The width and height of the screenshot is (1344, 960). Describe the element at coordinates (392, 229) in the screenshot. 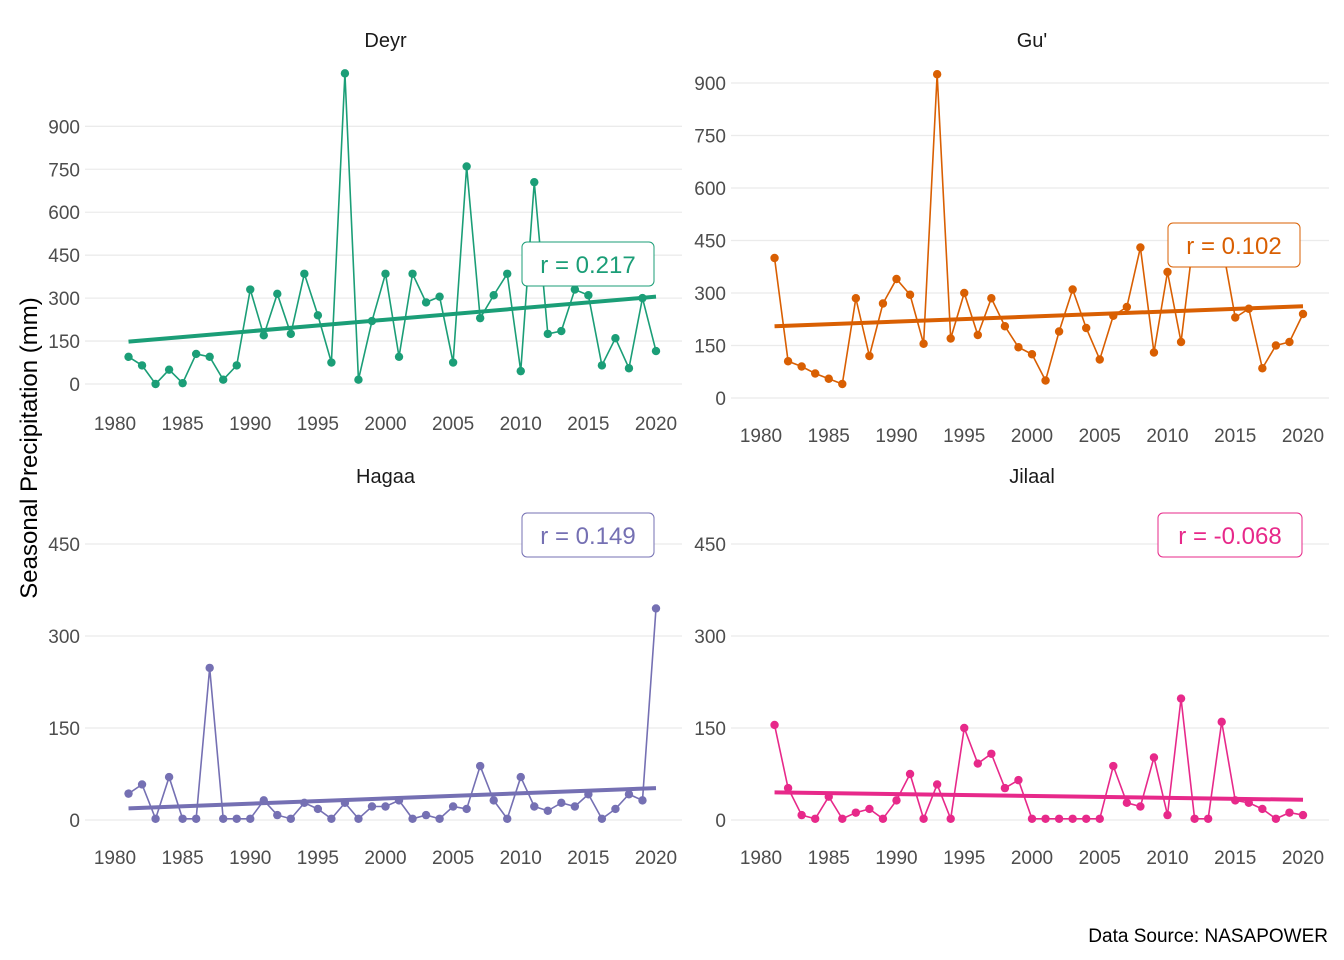

I see `series-line` at that location.